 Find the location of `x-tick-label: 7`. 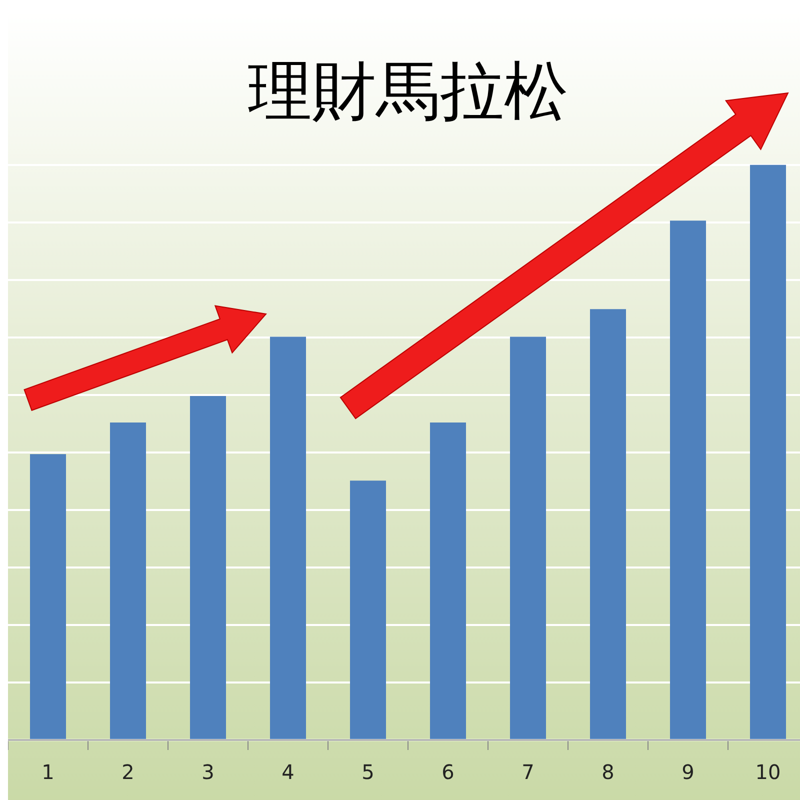

x-tick-label: 7 is located at coordinates (528, 772).